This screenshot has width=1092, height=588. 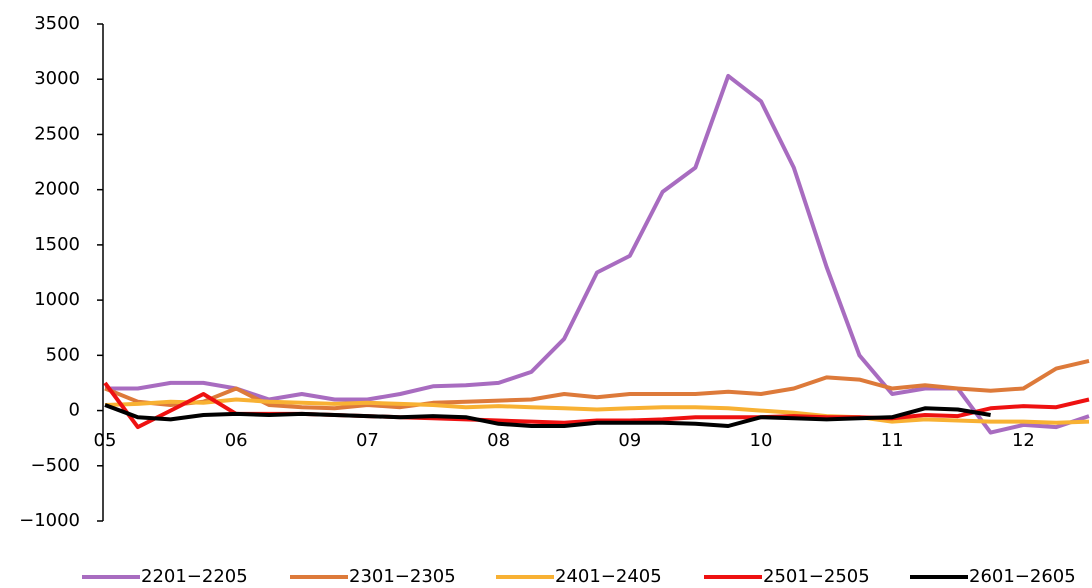 What do you see at coordinates (57, 133) in the screenshot?
I see `y-tick-label: 2500` at bounding box center [57, 133].